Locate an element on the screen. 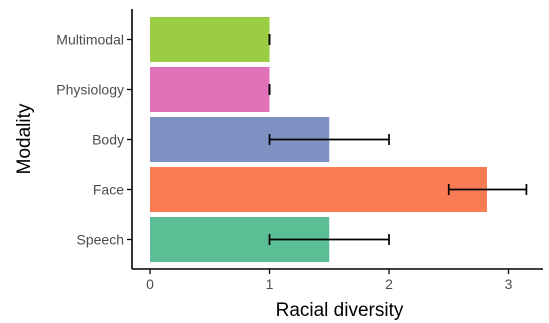  y-tick-label-face: Face is located at coordinates (108, 190).